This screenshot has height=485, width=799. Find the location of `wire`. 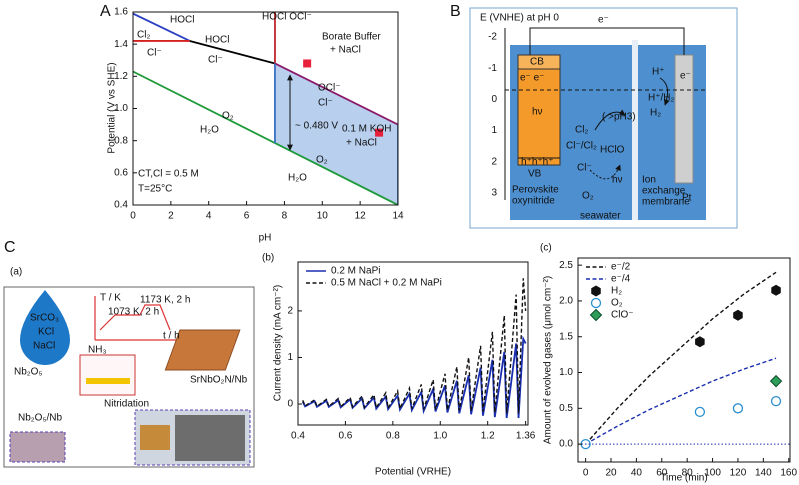

wire is located at coordinates (607, 41).